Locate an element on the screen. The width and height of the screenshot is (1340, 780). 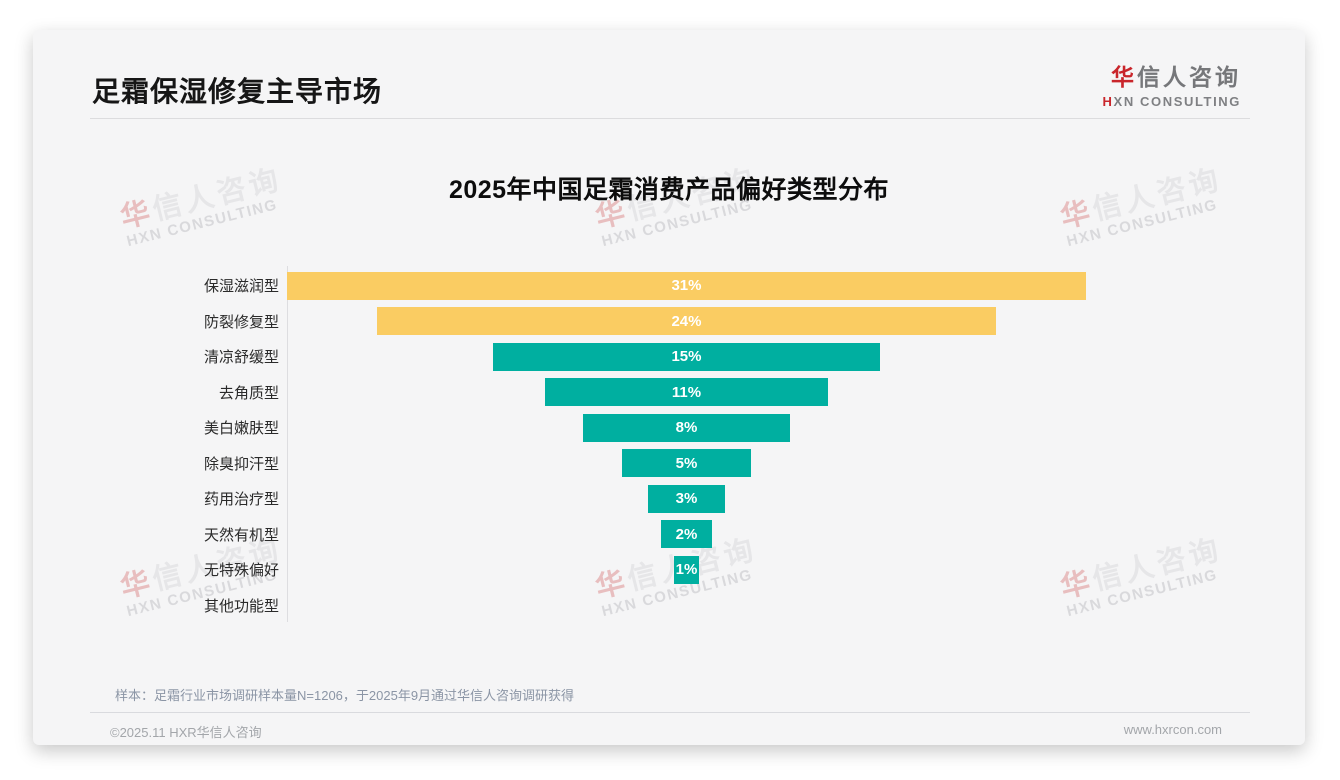
bar: 3% is located at coordinates (686, 498).